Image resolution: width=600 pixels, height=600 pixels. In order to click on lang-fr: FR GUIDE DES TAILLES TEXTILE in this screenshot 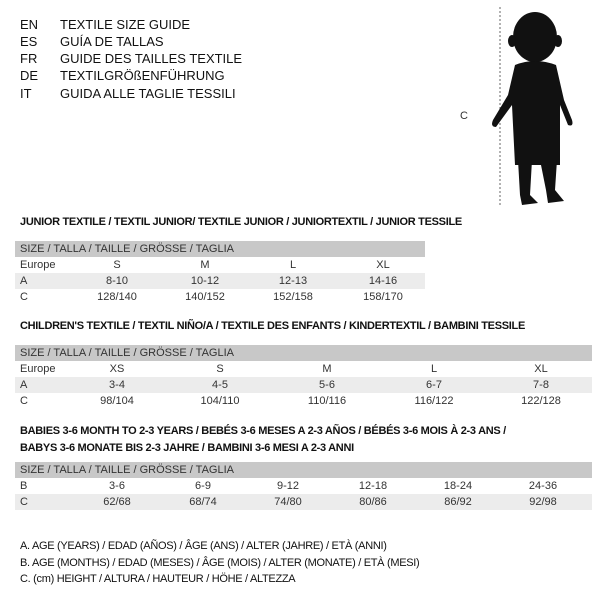, I will do `click(131, 58)`.